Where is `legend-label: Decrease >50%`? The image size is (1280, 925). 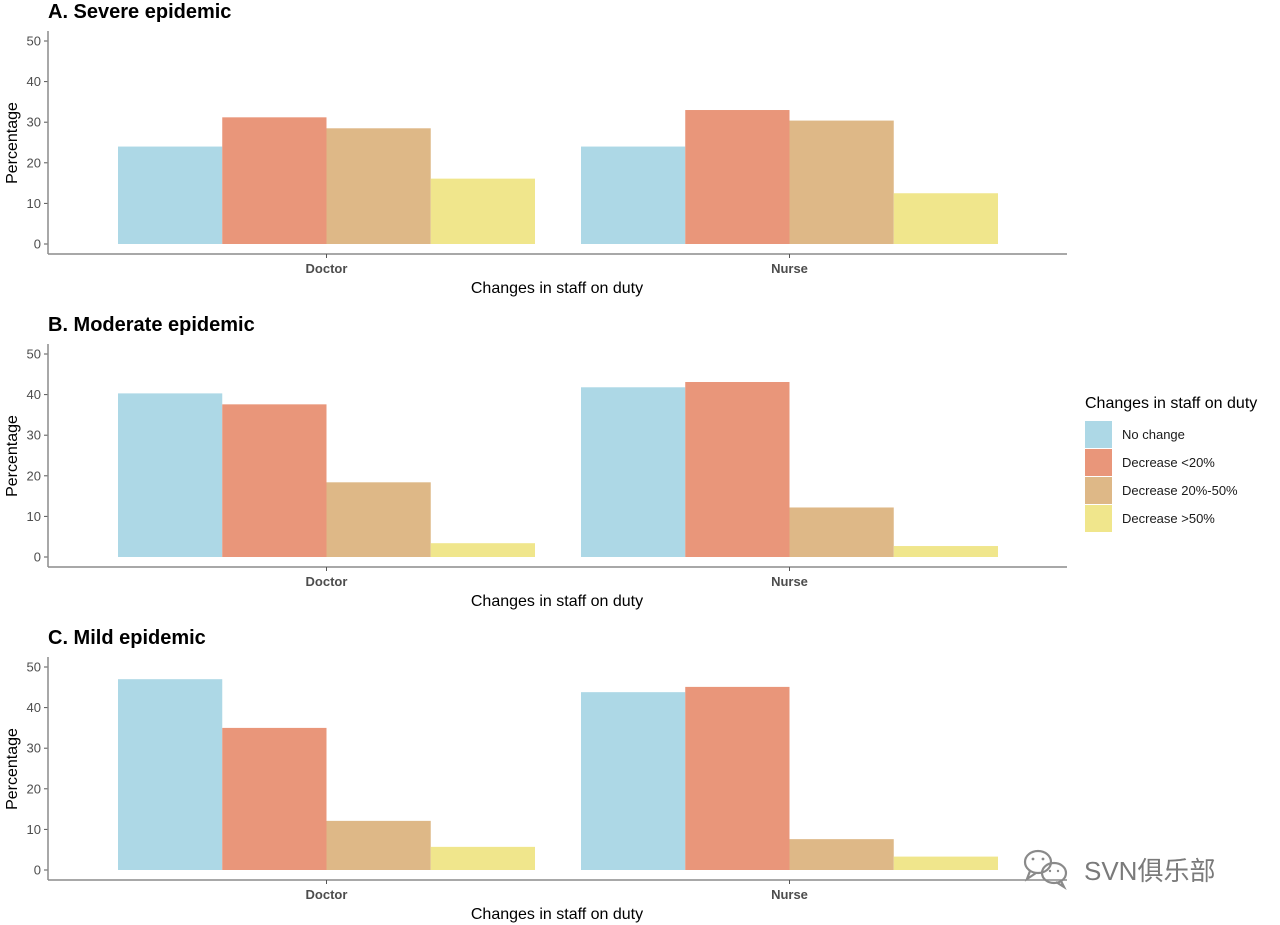 legend-label: Decrease >50% is located at coordinates (1168, 518).